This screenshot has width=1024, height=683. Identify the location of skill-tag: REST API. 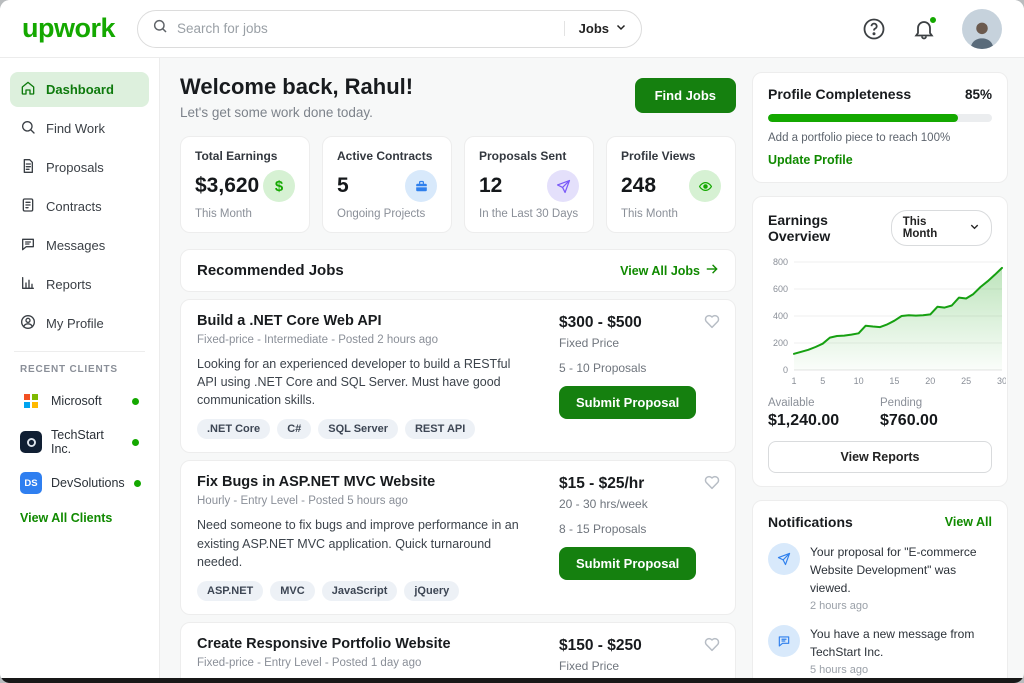
(440, 429).